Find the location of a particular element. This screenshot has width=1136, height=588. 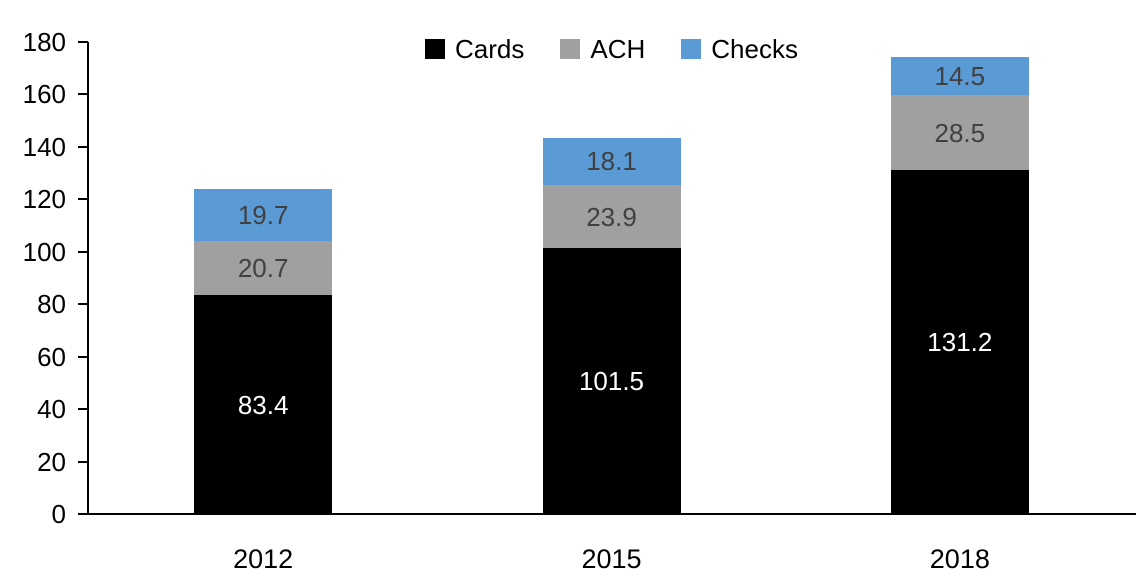

data-label: 20.7 is located at coordinates (263, 268).